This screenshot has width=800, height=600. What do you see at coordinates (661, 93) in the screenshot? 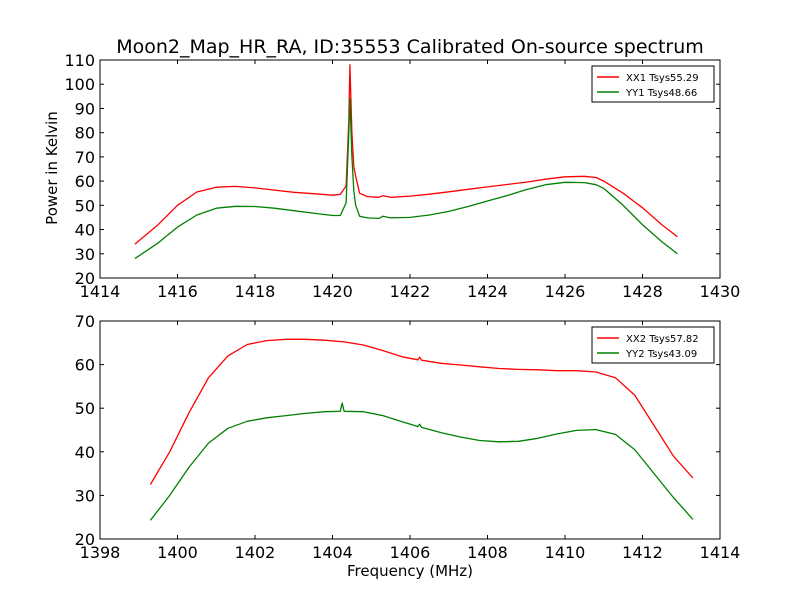
I see `legend-label: YY1 Tsys48.66` at bounding box center [661, 93].